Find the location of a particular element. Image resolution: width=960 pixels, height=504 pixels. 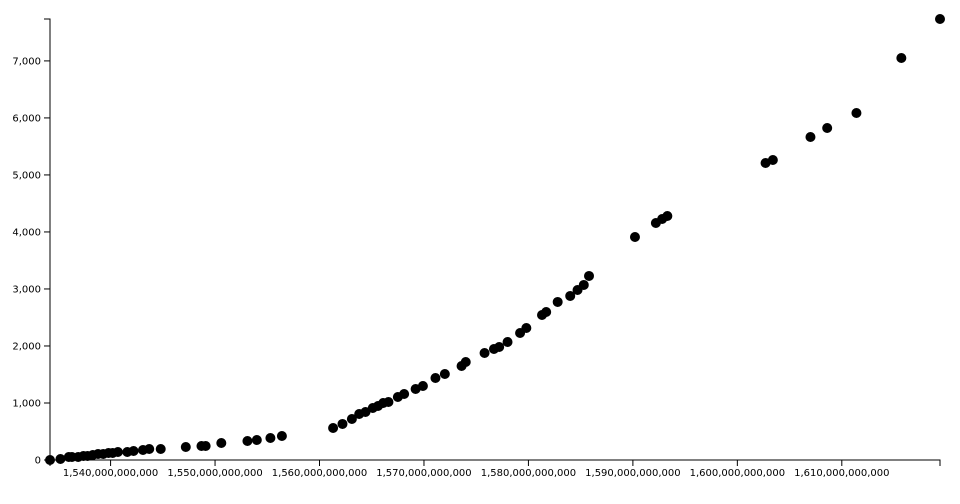

y-tick-label: 1,000 is located at coordinates (26, 403).